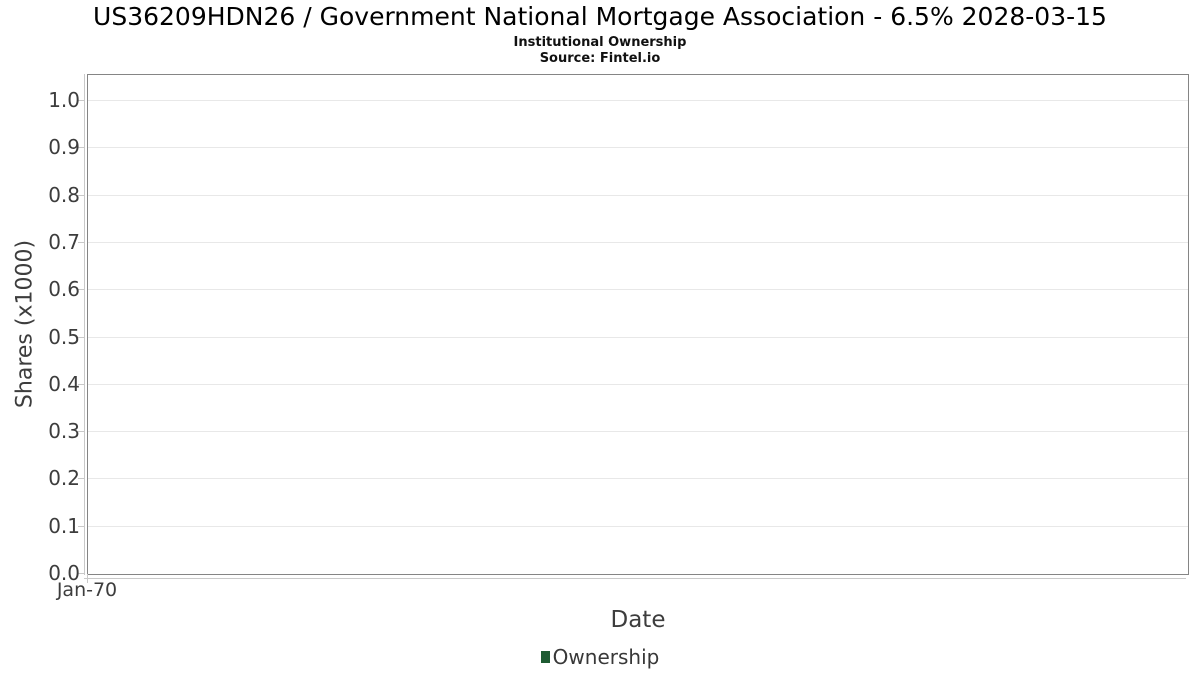 This screenshot has height=675, width=1200. Describe the element at coordinates (84, 324) in the screenshot. I see `y-axis-line` at that location.